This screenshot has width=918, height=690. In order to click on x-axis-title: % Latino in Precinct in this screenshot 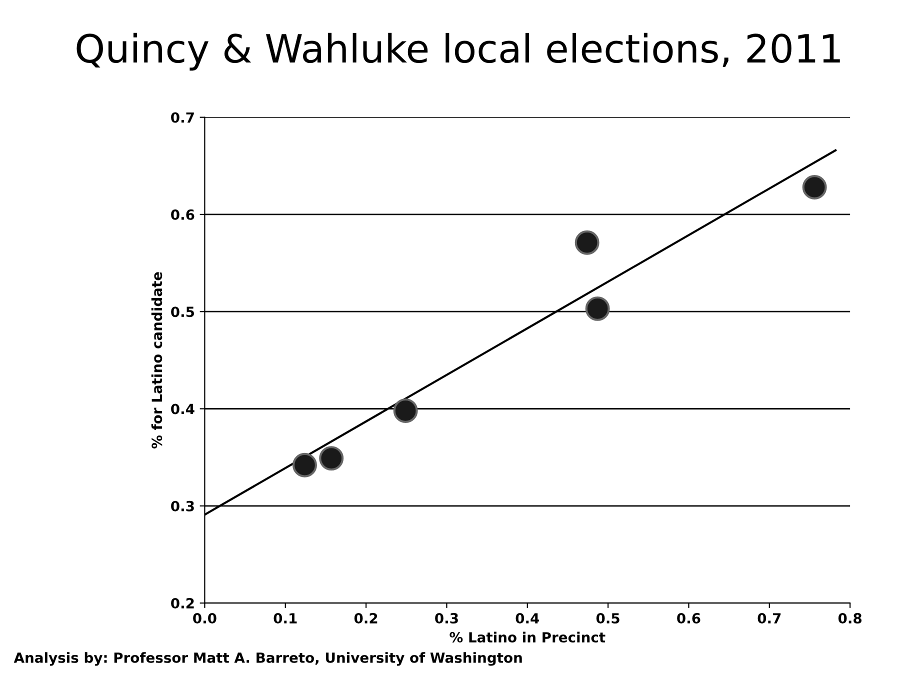, I will do `click(528, 637)`.